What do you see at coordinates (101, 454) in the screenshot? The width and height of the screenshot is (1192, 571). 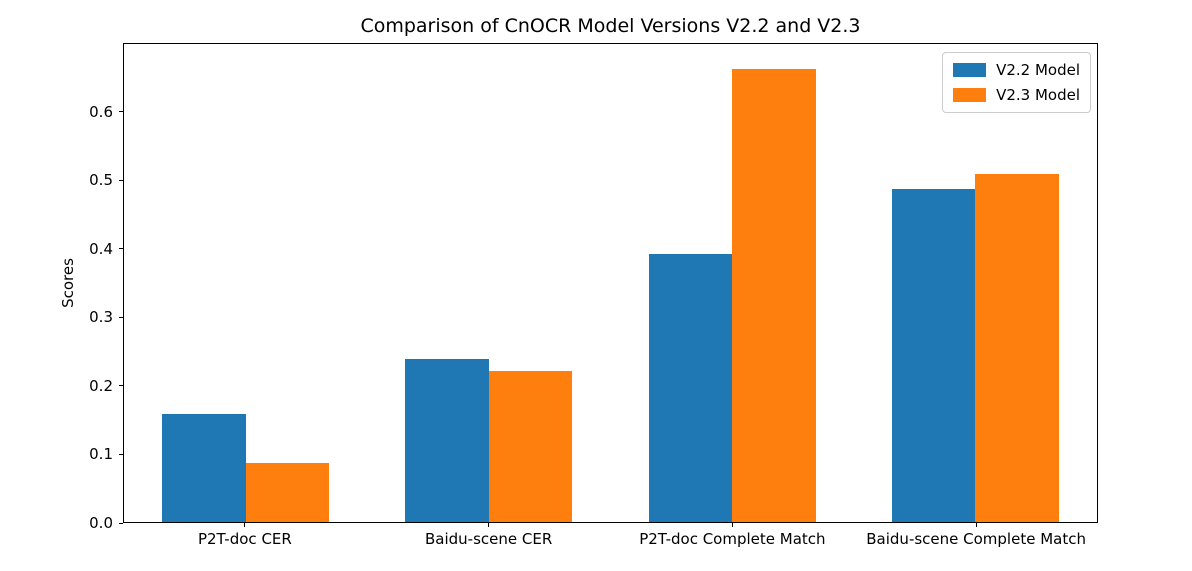 I see `y-tick-label: 0.1` at bounding box center [101, 454].